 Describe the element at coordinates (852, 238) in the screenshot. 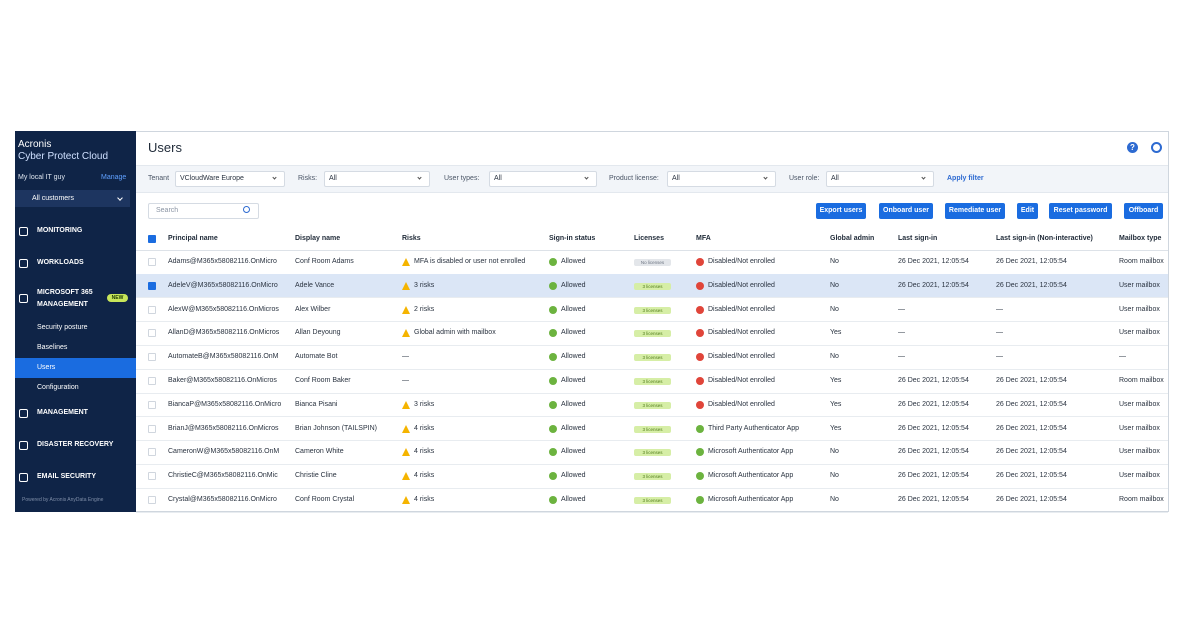

I see `column-header: Global admin` at that location.